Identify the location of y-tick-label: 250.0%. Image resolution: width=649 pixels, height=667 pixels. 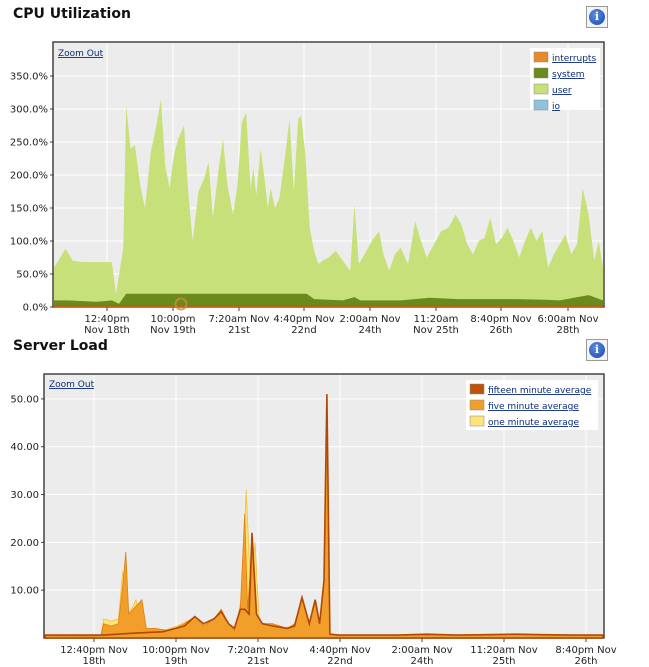
(29, 143).